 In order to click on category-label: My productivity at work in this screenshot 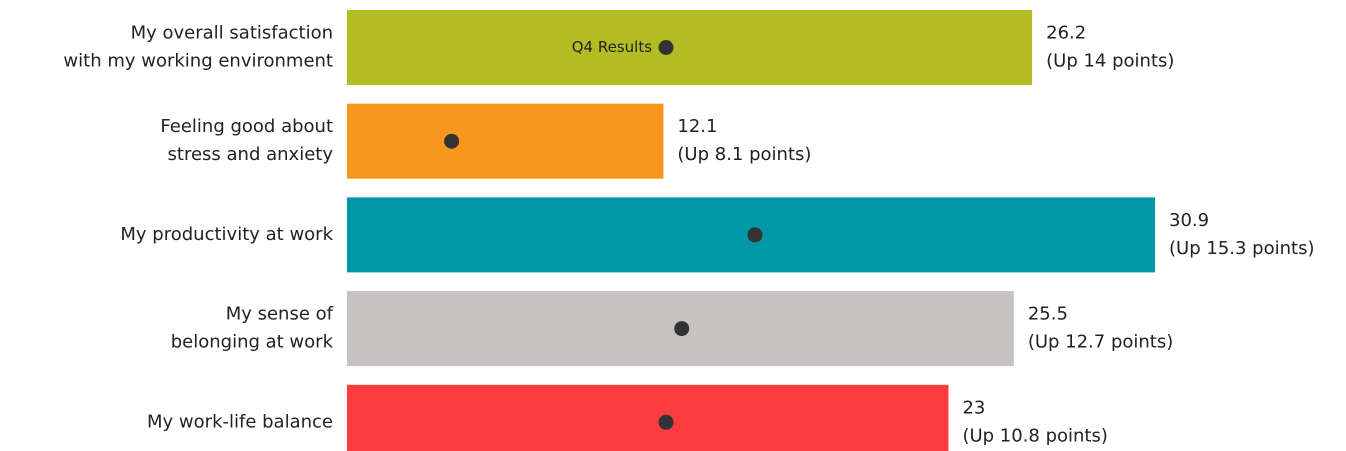, I will do `click(226, 234)`.